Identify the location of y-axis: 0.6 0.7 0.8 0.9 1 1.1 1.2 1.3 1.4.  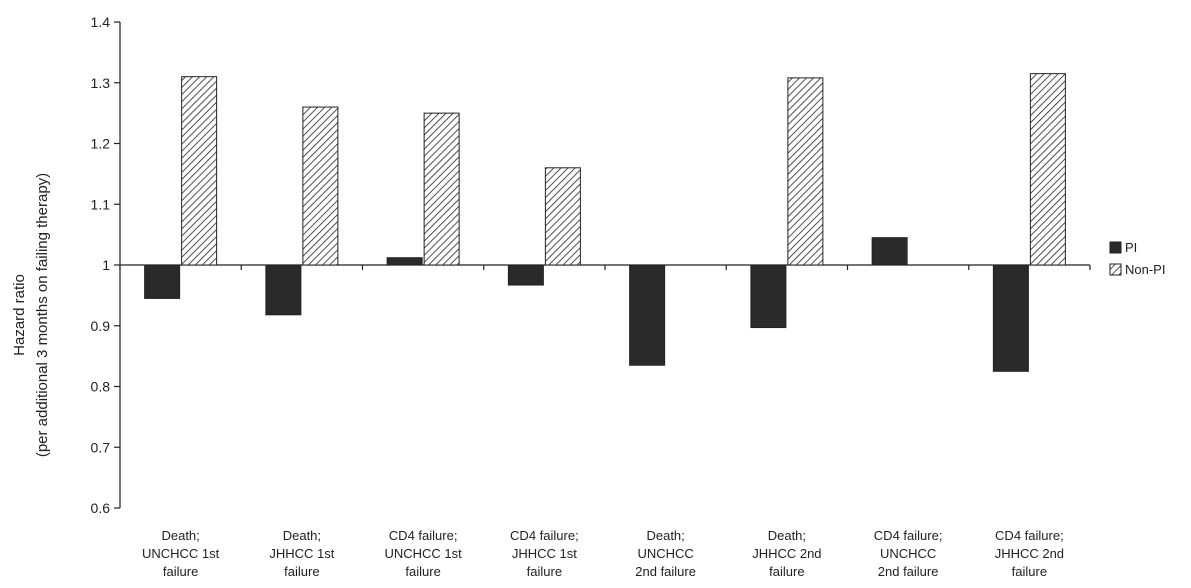
(106, 265).